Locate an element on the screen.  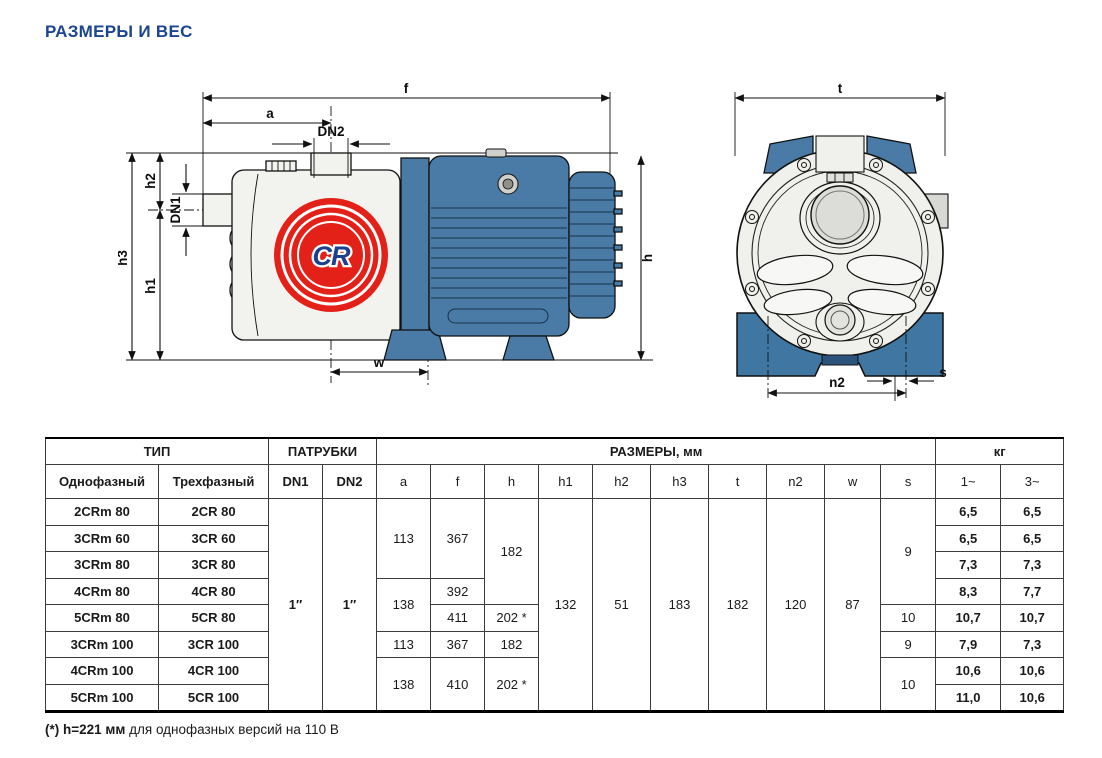
cell-f: 392 is located at coordinates (458, 591).